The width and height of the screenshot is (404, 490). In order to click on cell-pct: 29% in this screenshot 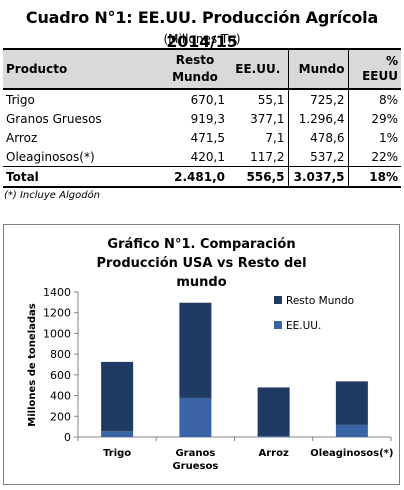, I will do `click(374, 118)`.